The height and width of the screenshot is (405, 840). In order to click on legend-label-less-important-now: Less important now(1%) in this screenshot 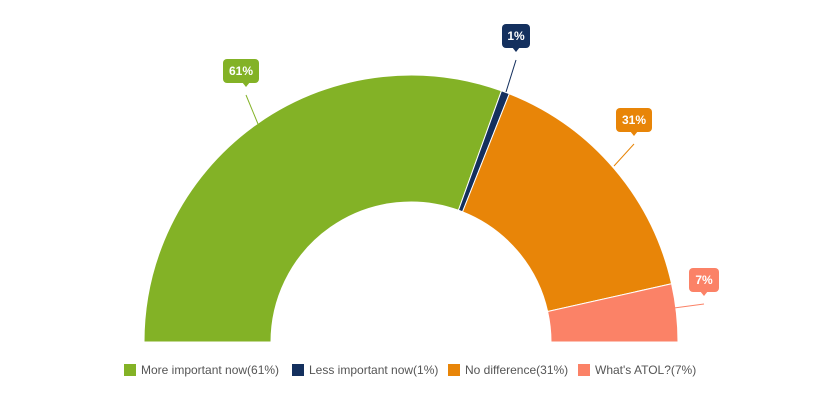, I will do `click(373, 370)`.